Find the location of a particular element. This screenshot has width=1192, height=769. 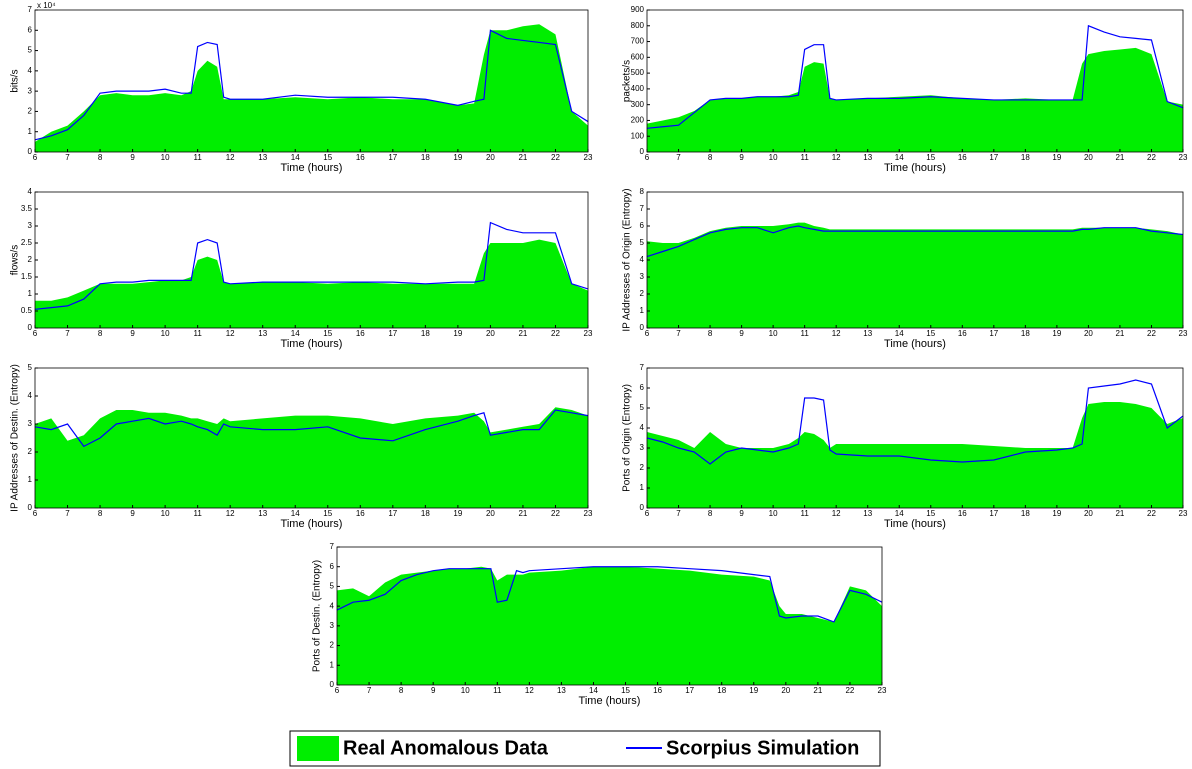

y-tick-label: 0.5 is located at coordinates (27, 310).